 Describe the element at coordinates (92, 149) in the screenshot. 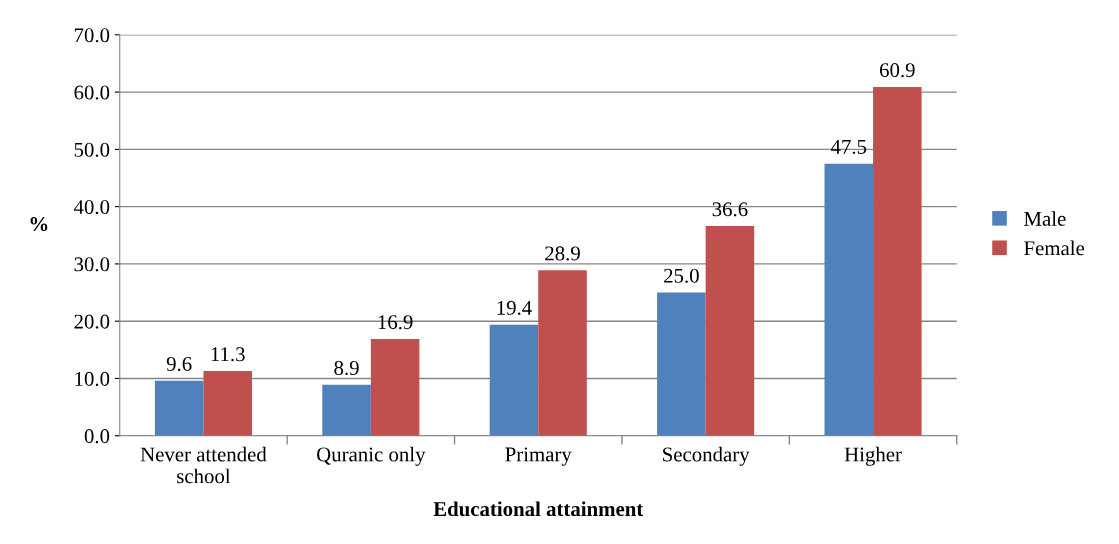

I see `y-tick-label: 50.0` at that location.